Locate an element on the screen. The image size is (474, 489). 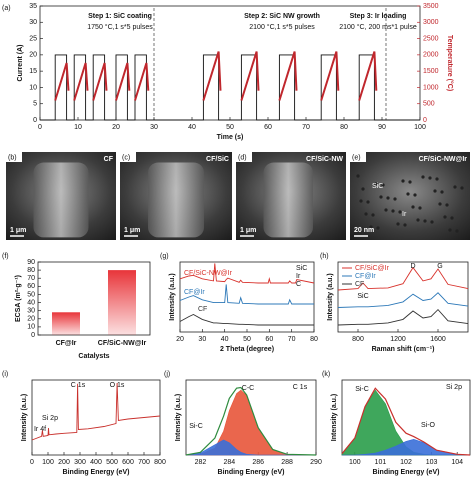
annotation: 2100 °C,1 s*5 pulses is located at coordinates (282, 27).